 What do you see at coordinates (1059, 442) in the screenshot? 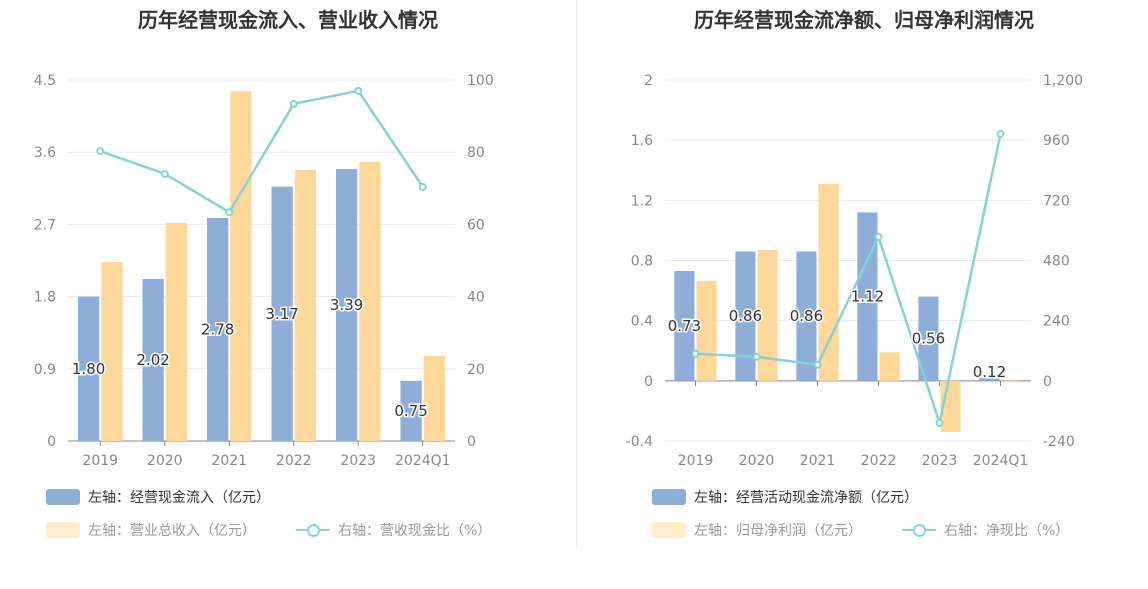
I see `y-tick-right: -240` at bounding box center [1059, 442].